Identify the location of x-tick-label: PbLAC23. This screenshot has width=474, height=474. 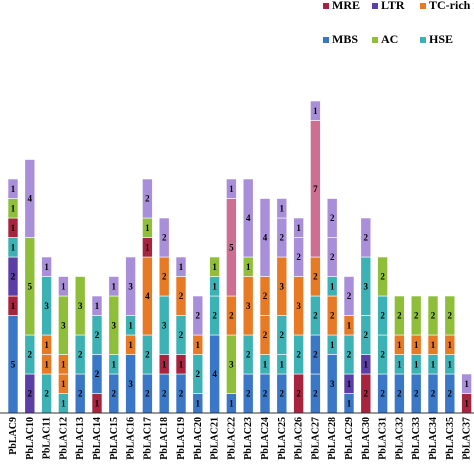
(248, 438).